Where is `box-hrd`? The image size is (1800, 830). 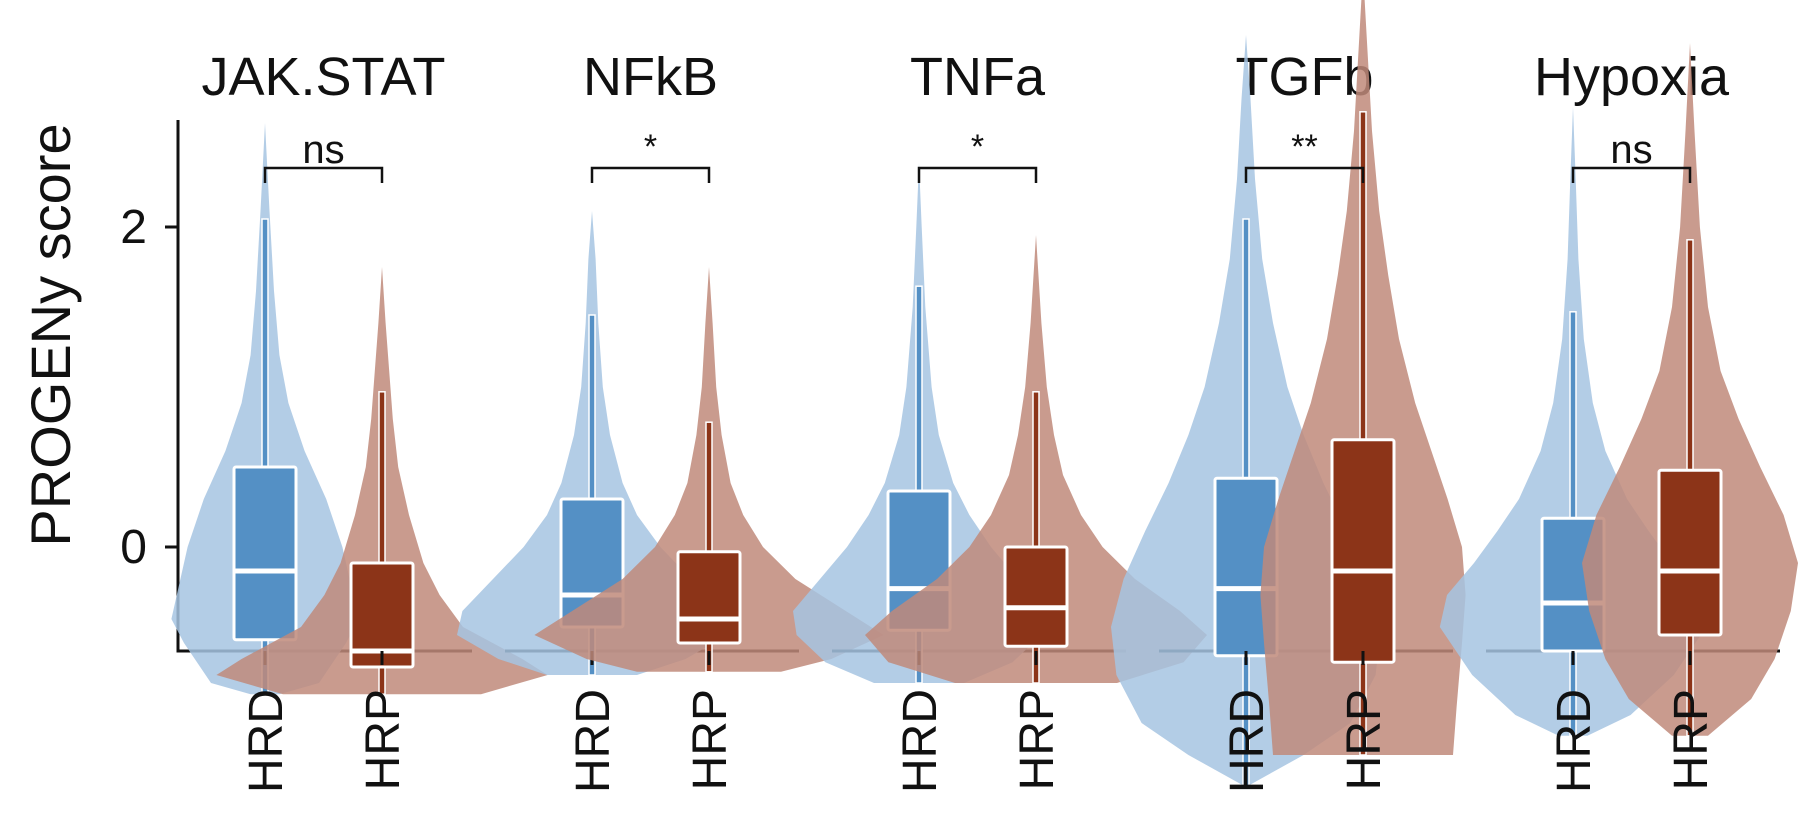 box-hrd is located at coordinates (265, 553).